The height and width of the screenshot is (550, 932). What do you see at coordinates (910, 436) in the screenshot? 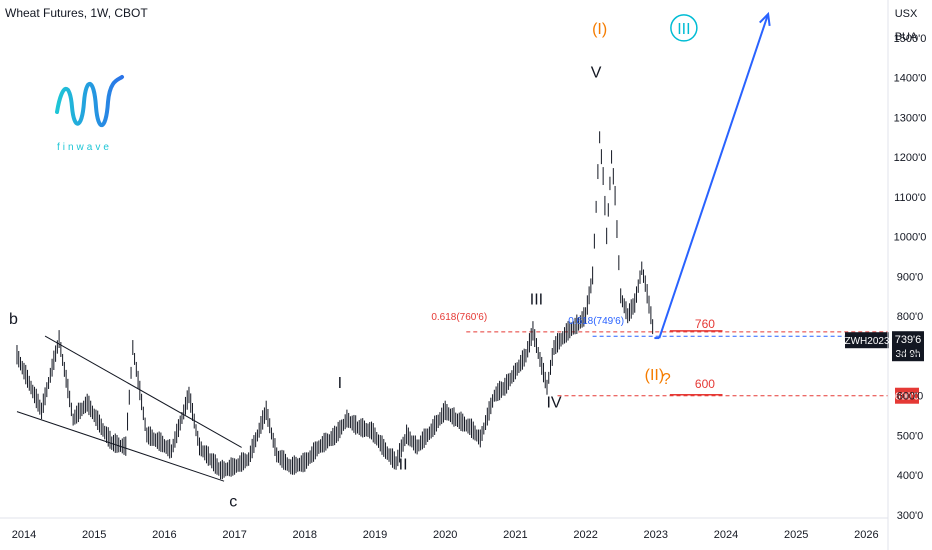
I see `y-tick-label: 500'0` at bounding box center [910, 436].